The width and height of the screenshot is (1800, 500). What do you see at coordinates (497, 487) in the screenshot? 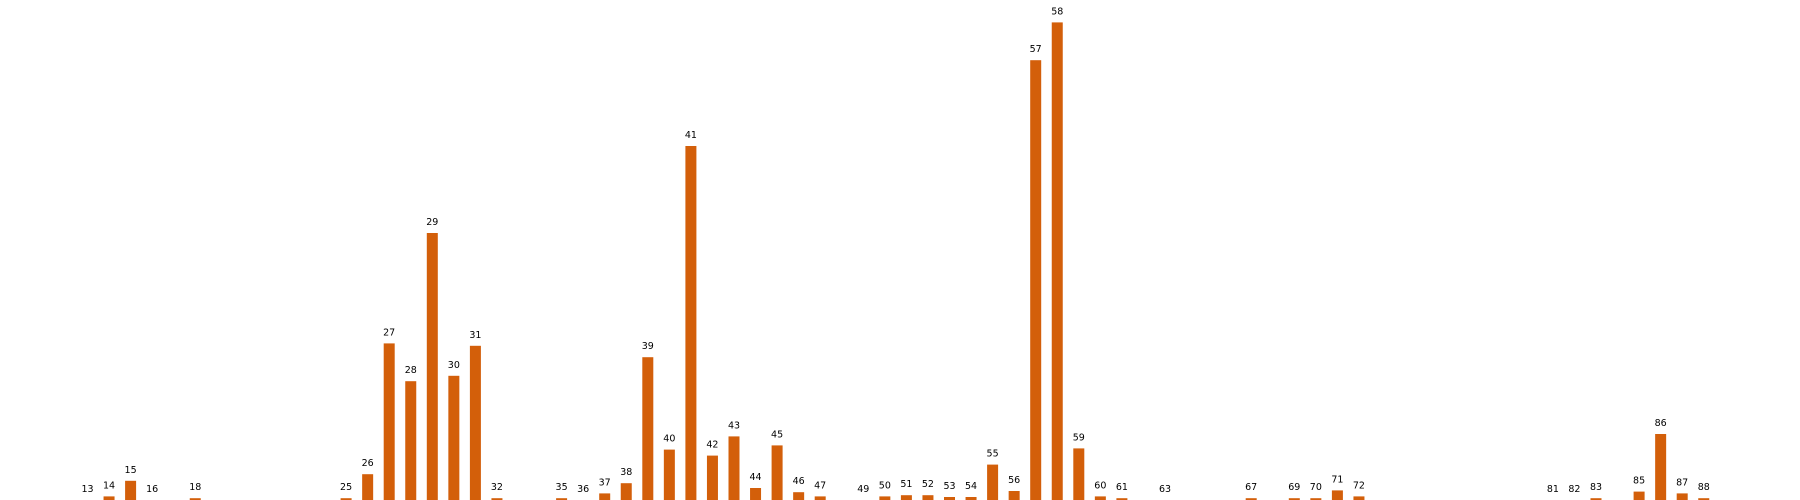
I see `bar-label-32: 32` at bounding box center [497, 487].